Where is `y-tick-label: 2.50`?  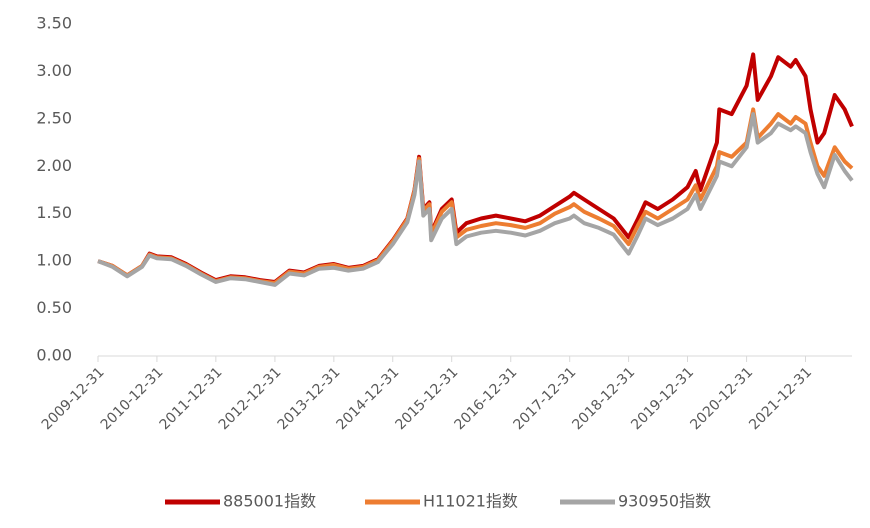 y-tick-label: 2.50 is located at coordinates (54, 117).